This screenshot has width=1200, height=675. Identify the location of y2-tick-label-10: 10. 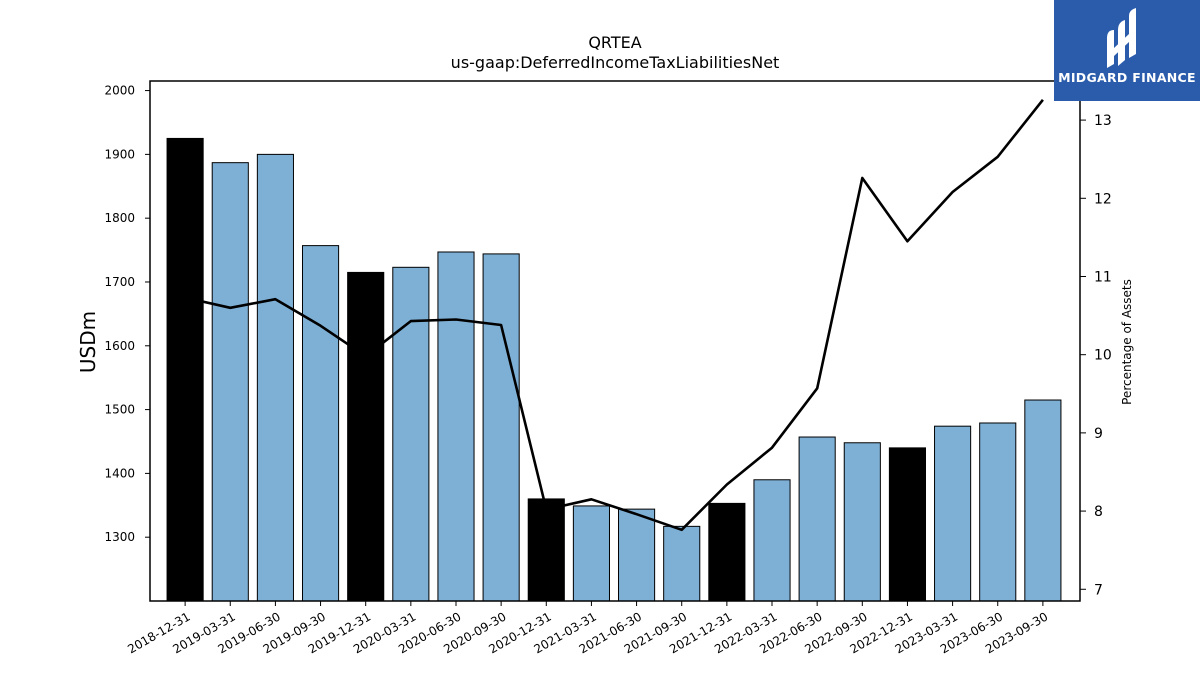
(1103, 356).